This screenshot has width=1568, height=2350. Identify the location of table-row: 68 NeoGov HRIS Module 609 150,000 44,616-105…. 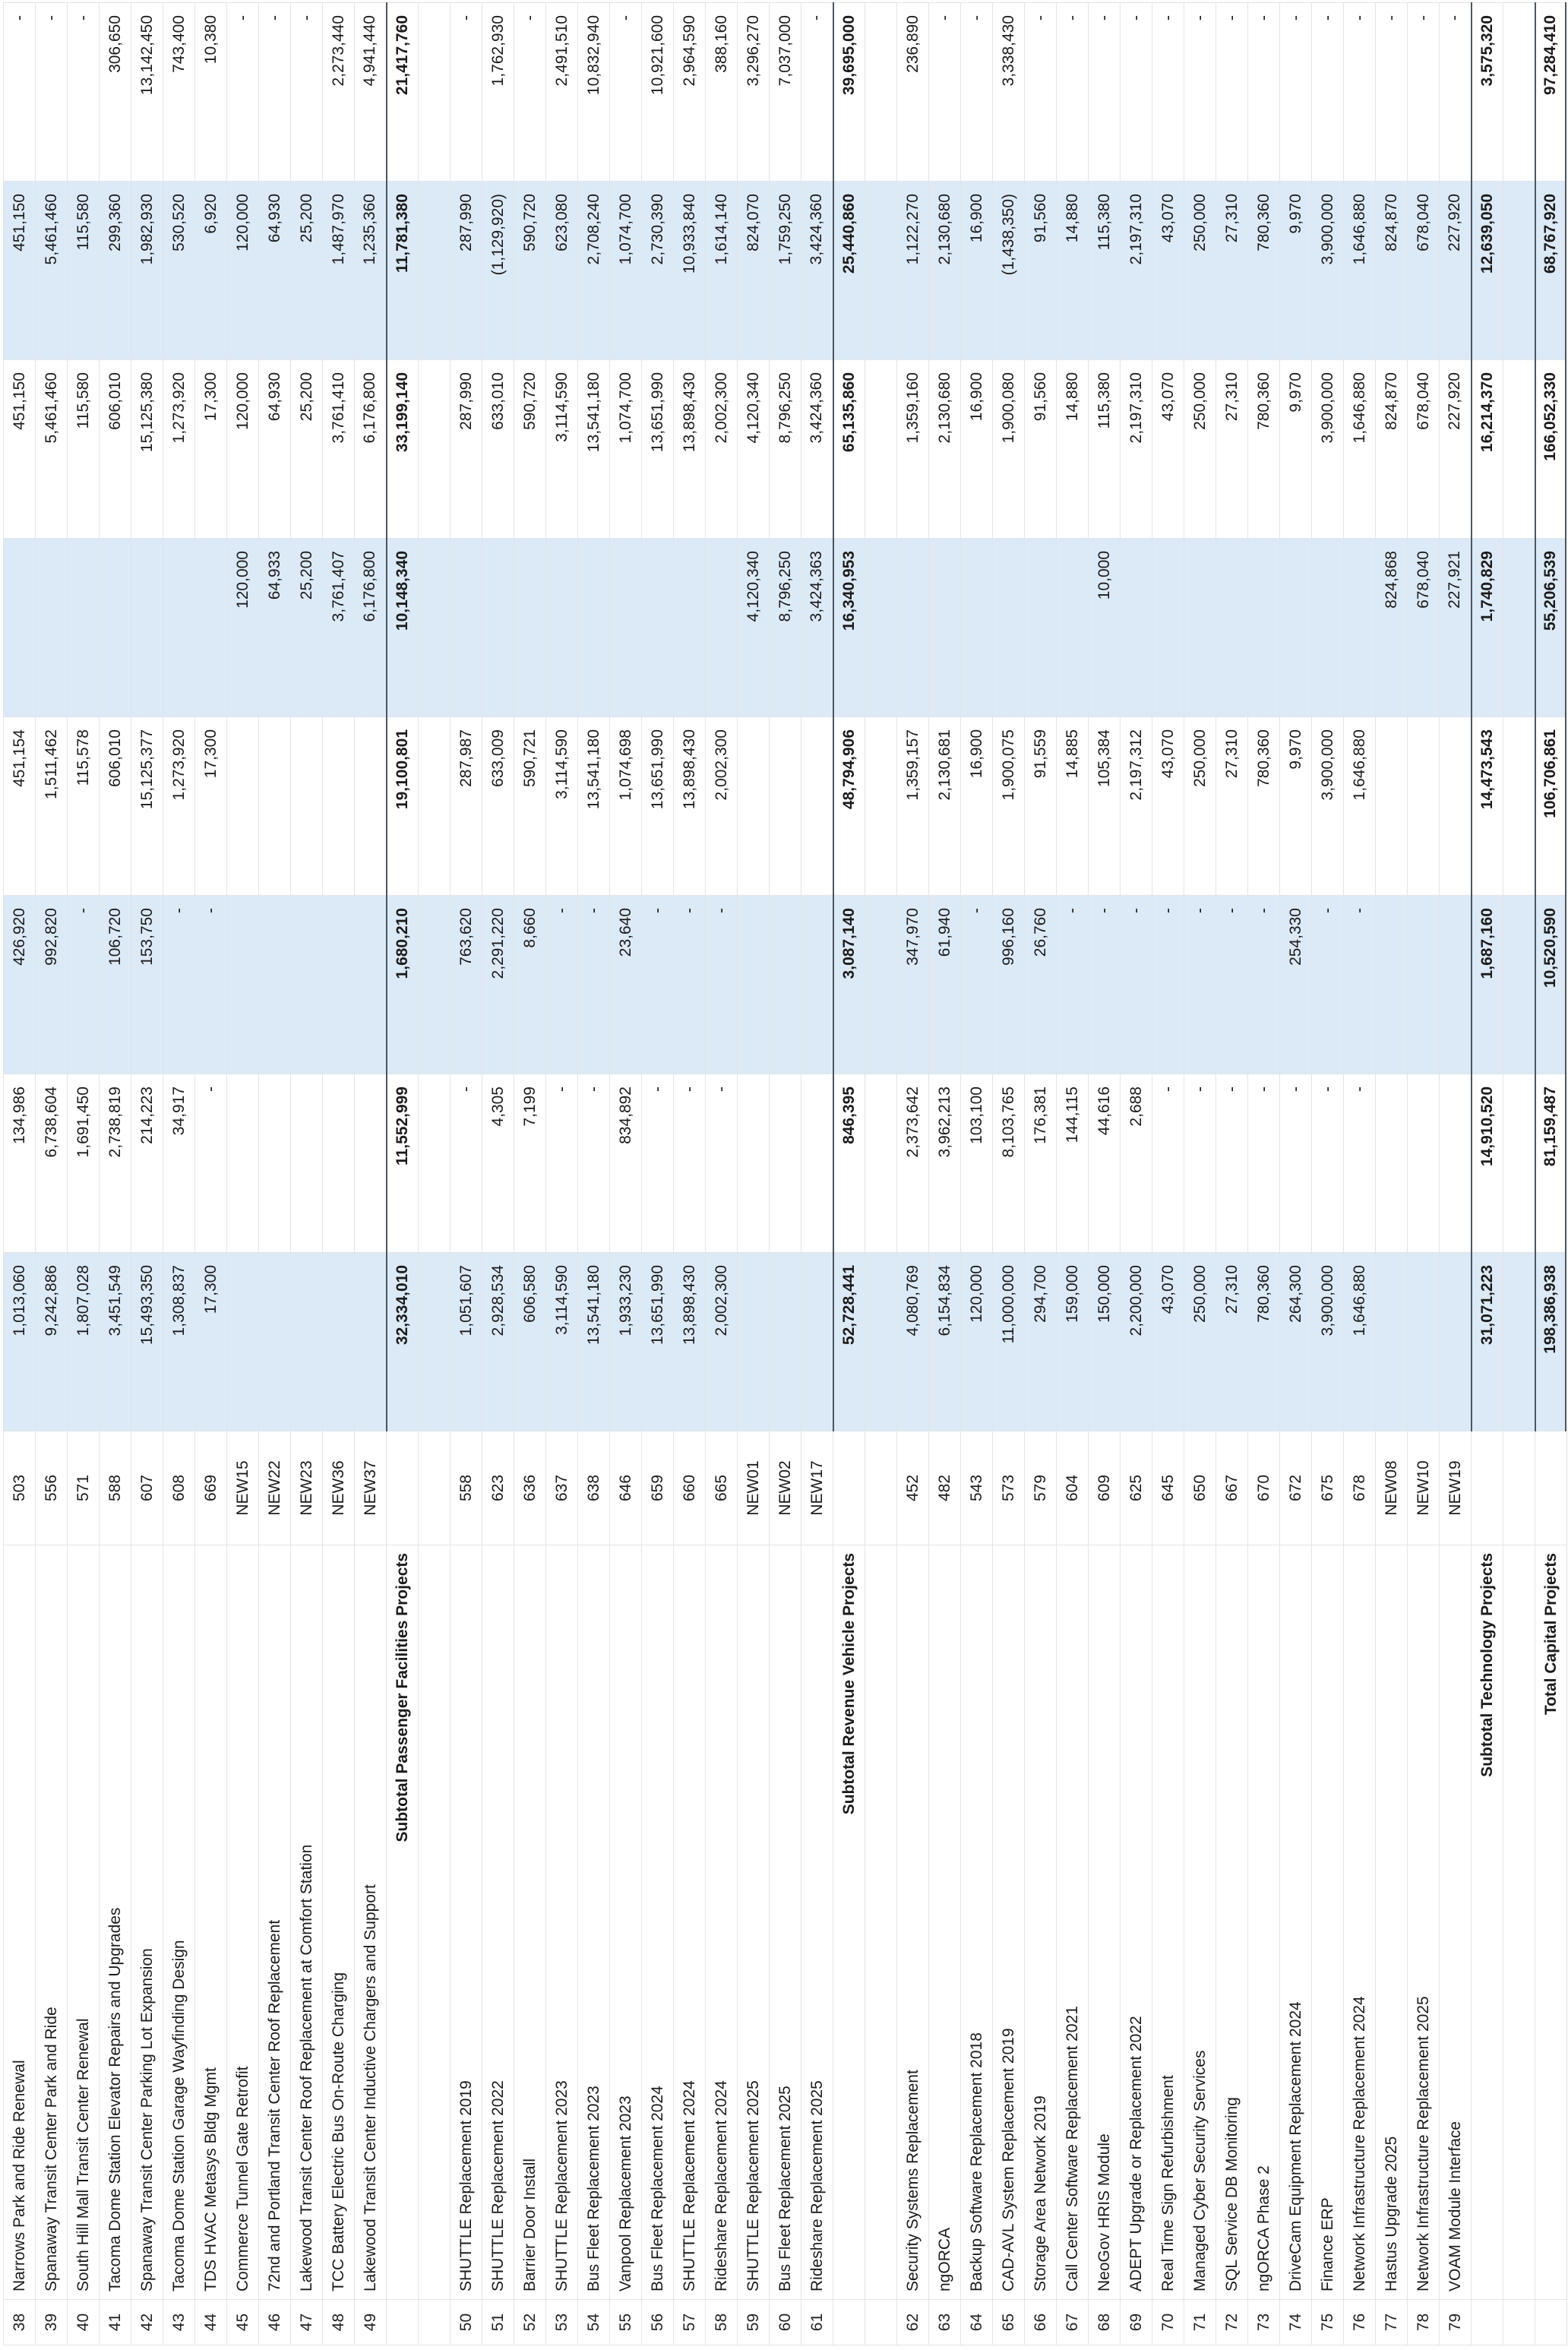
(1104, 1173).